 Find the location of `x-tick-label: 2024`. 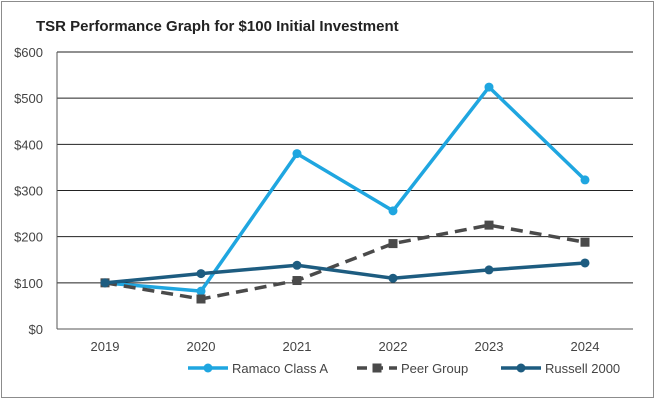

x-tick-label: 2024 is located at coordinates (585, 346).